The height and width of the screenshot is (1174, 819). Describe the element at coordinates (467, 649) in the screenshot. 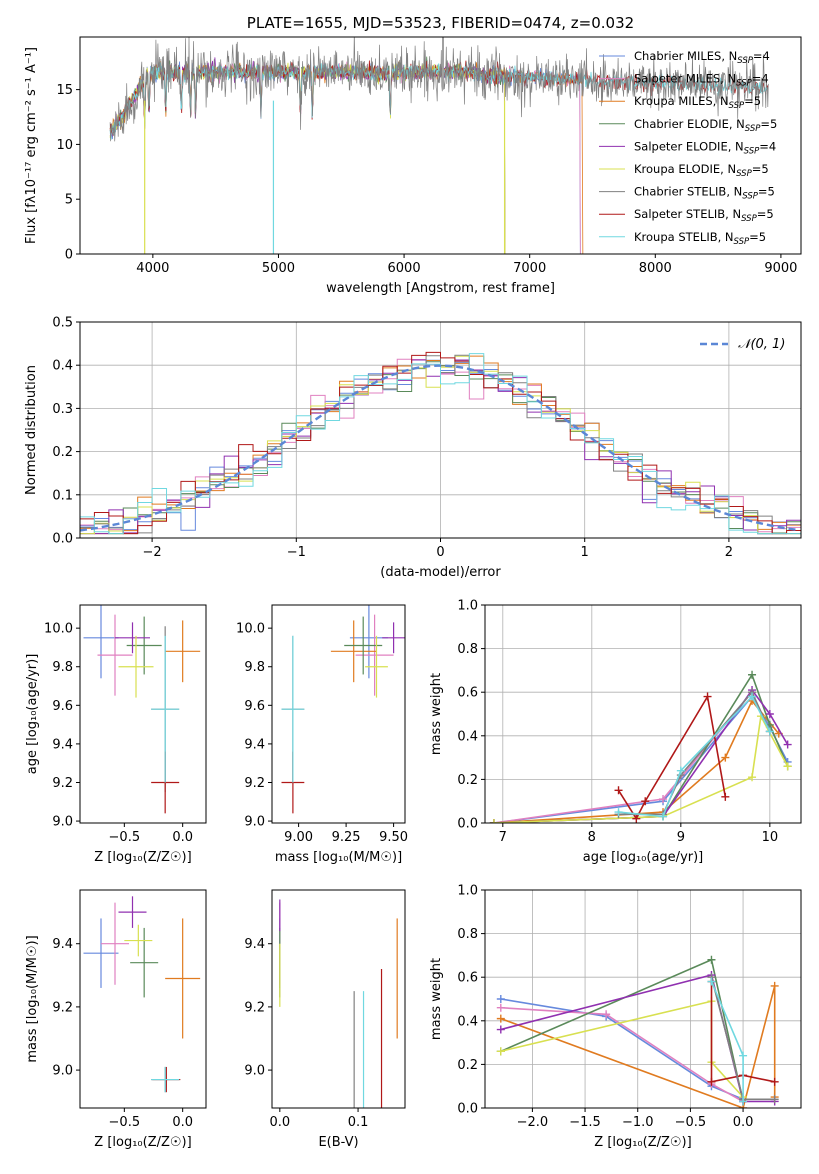

I see `y-tick-label: 0.8` at that location.